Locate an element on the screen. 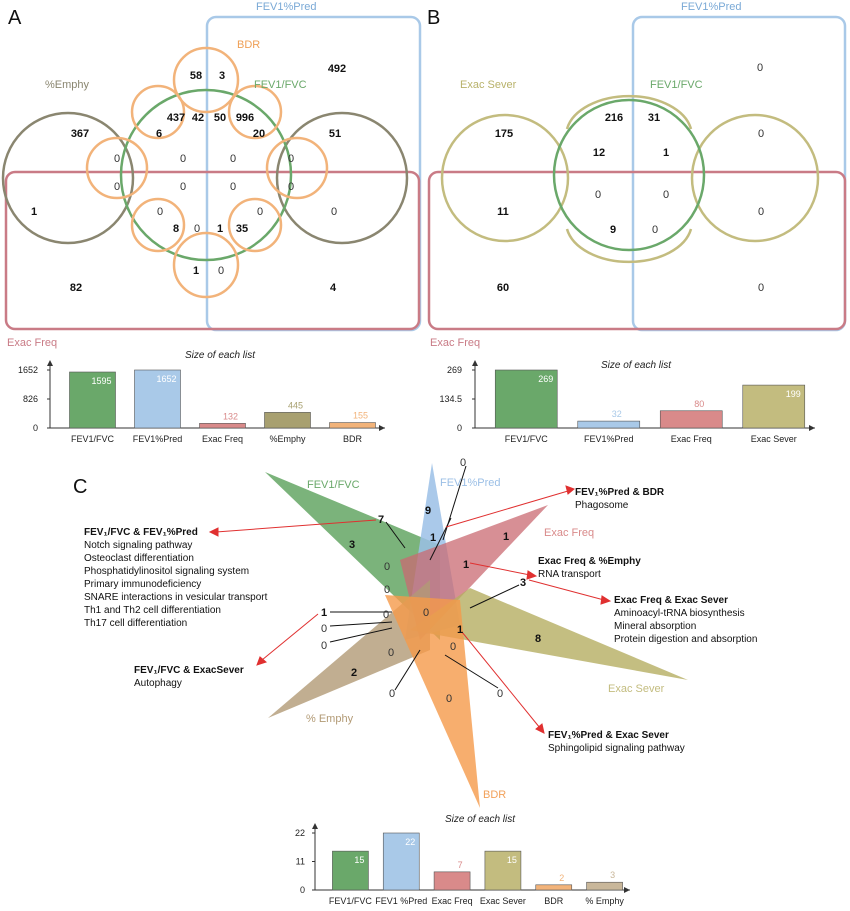 The image size is (850, 911). x-tick-label: % Emphy is located at coordinates (604, 901).